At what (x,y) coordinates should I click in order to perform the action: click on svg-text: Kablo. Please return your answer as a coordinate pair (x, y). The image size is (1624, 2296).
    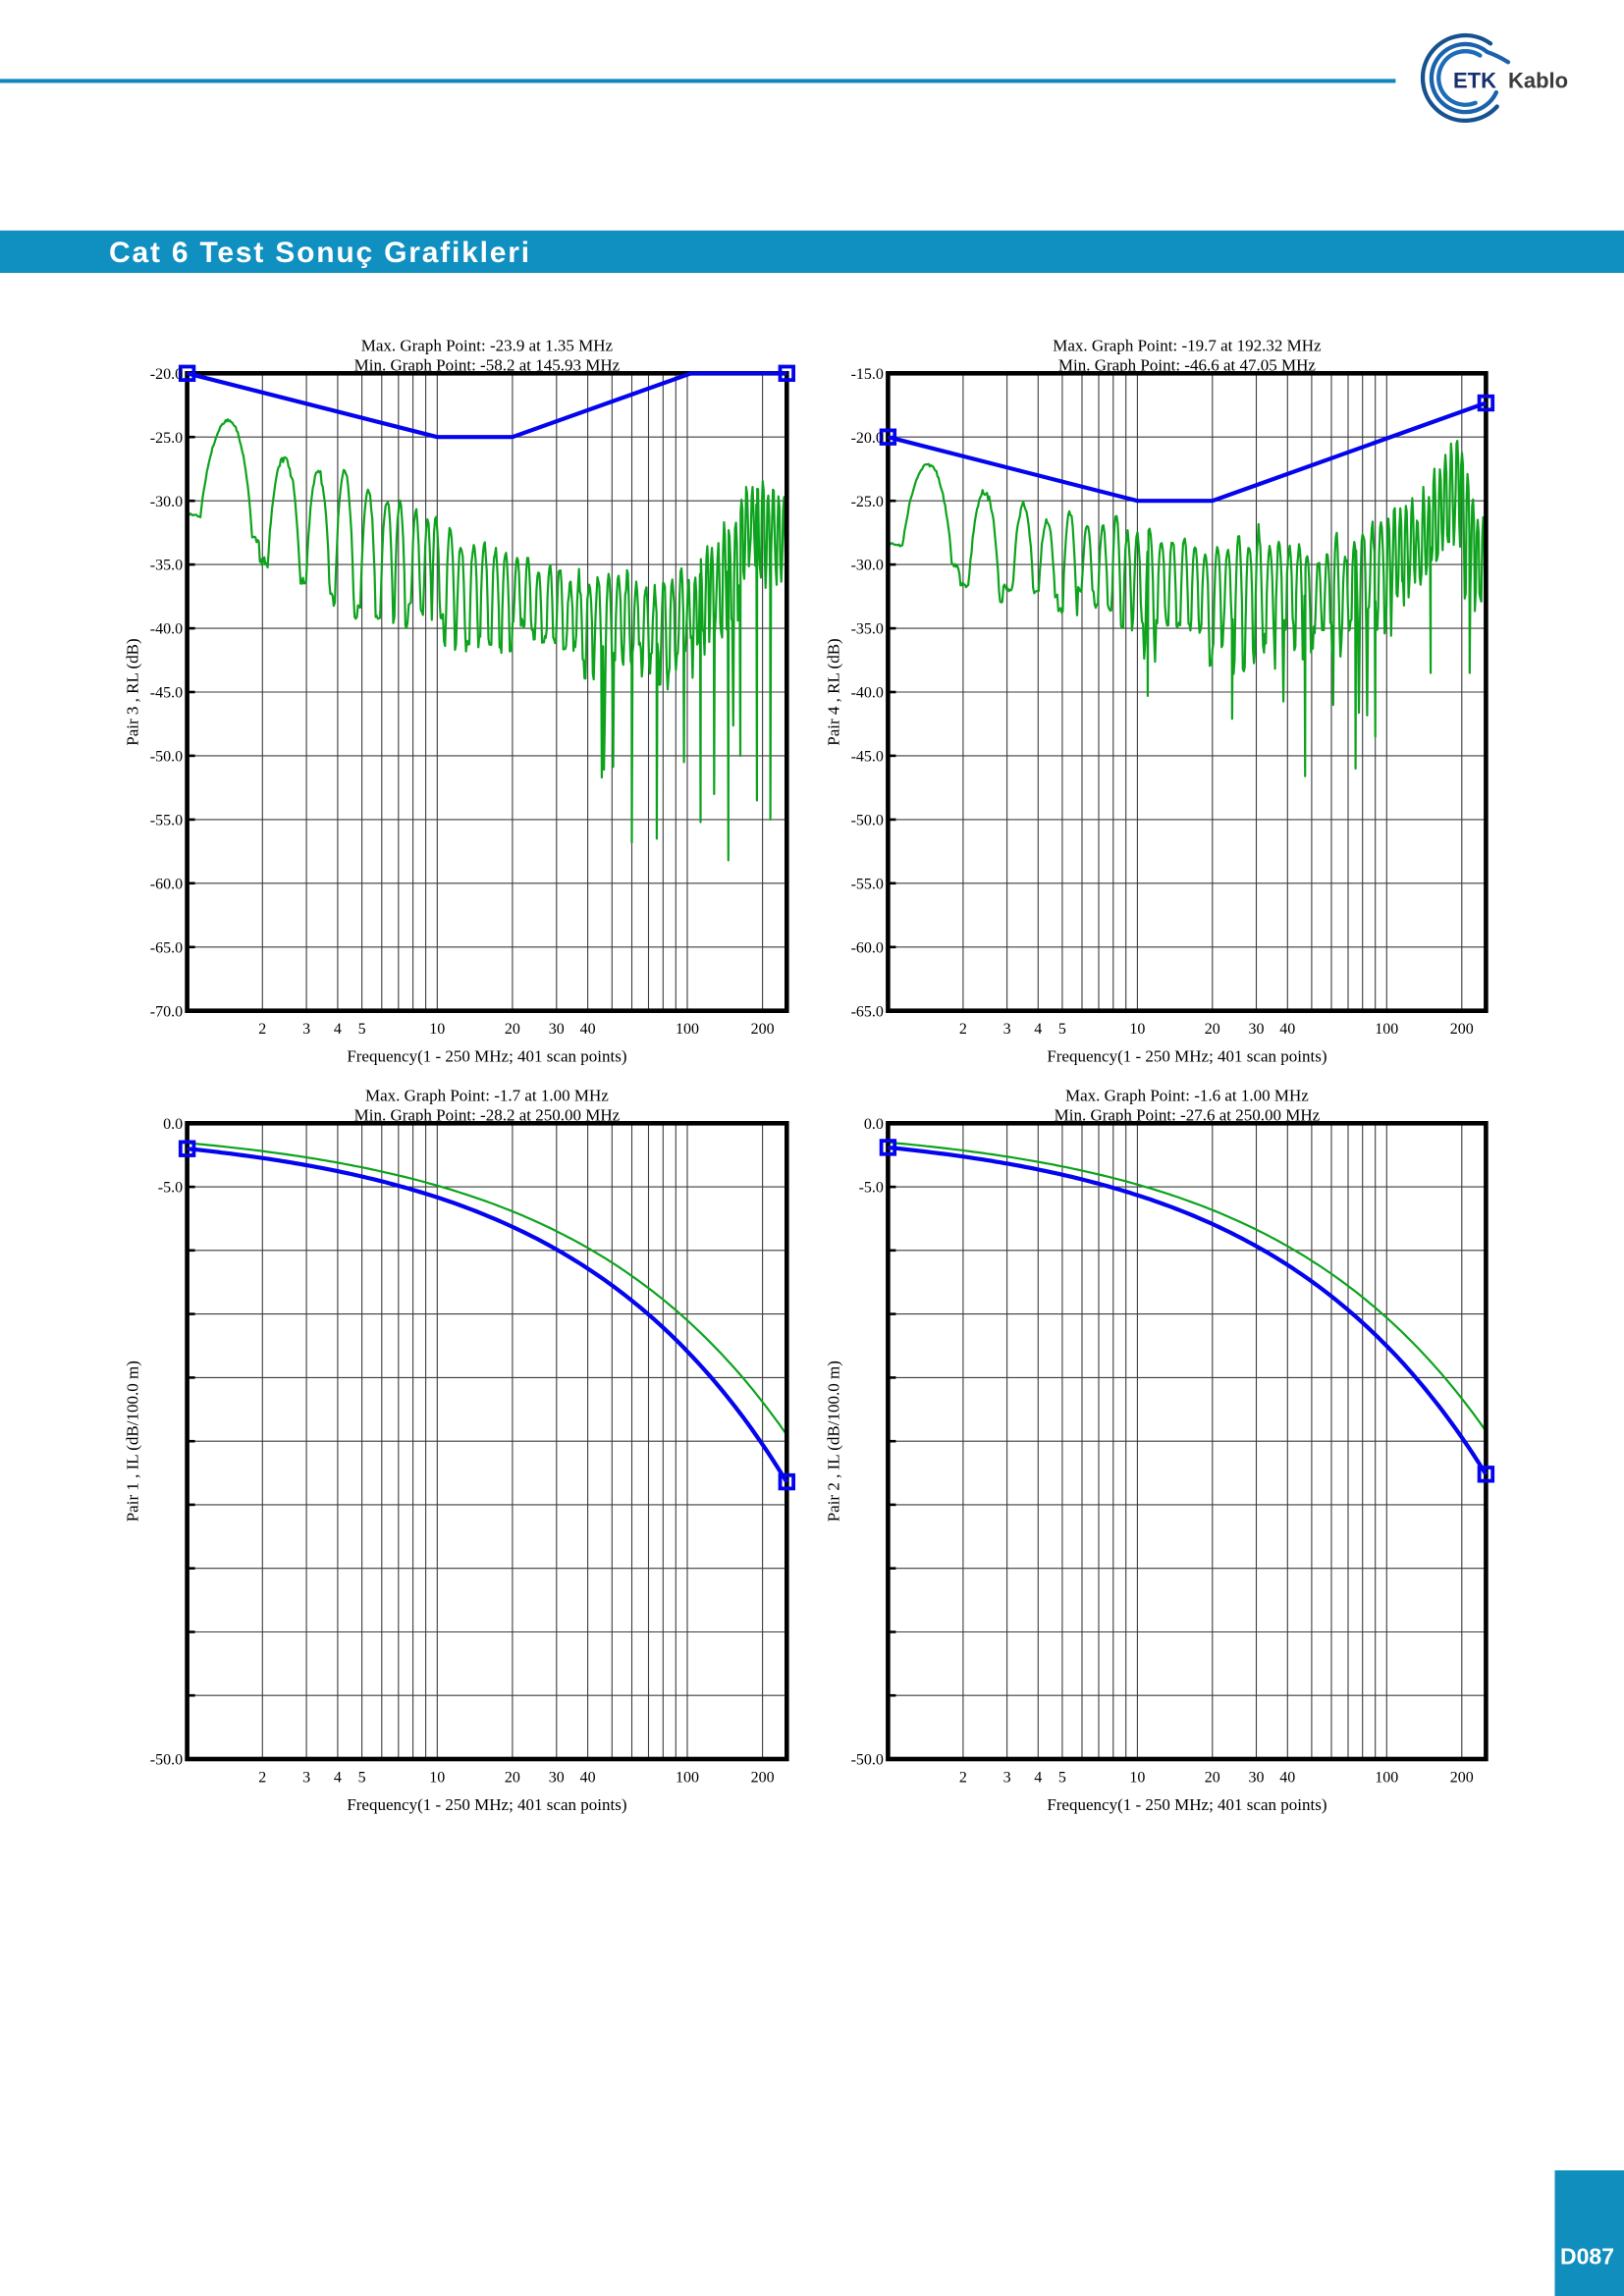
    Looking at the image, I should click on (1538, 81).